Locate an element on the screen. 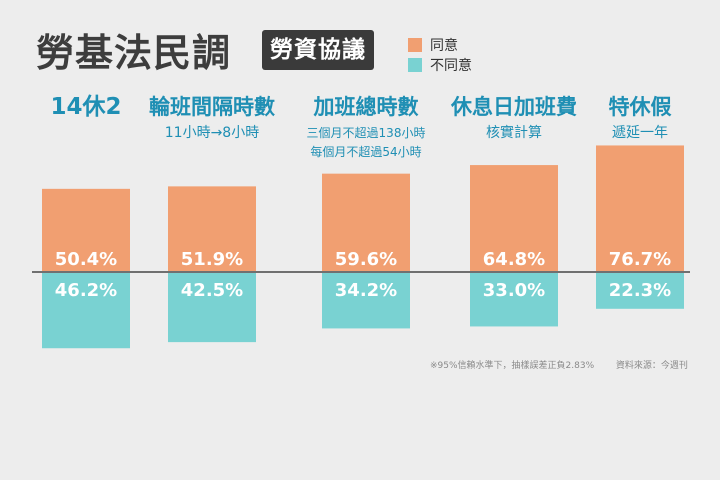  value-label-disagree: 34.2% is located at coordinates (366, 290).